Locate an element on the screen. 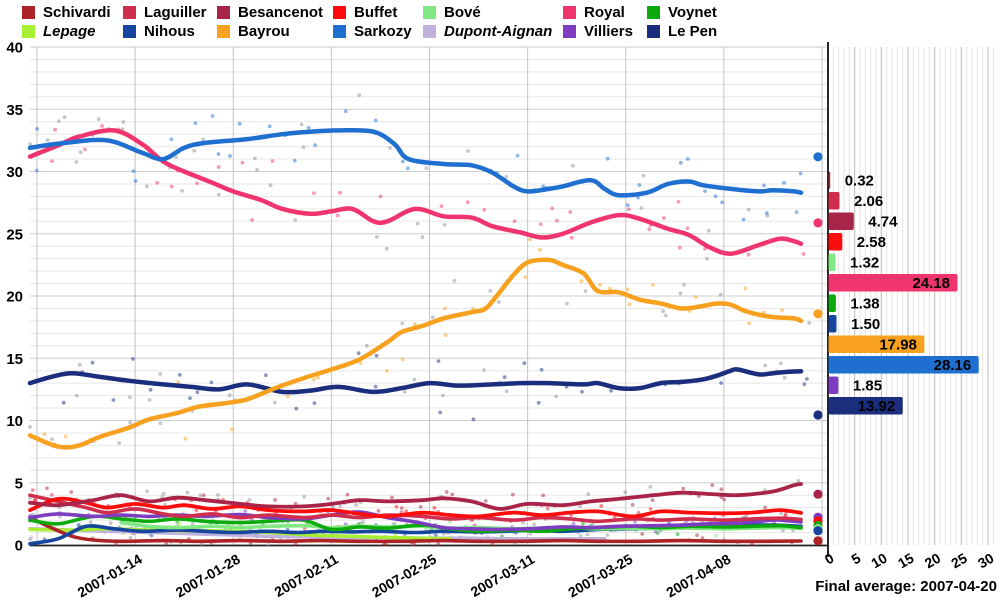 This screenshot has width=1000, height=600. result-dot-besancenot is located at coordinates (818, 494).